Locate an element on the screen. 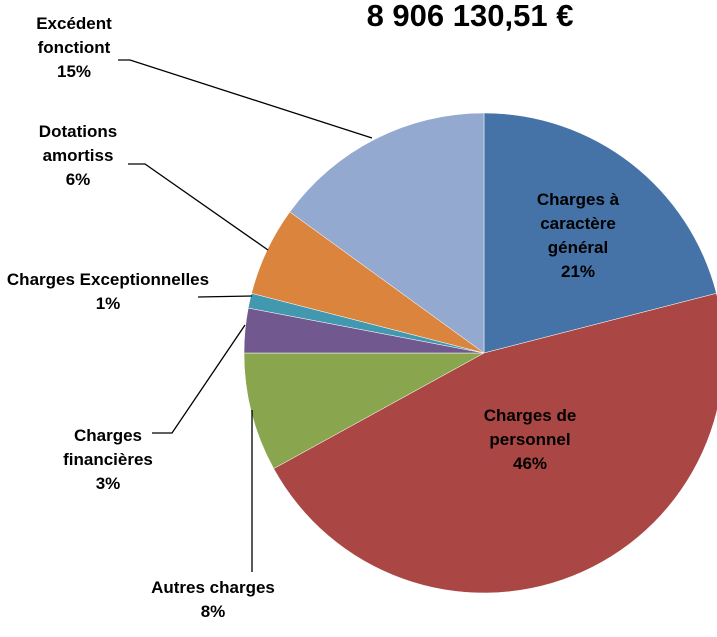 The height and width of the screenshot is (637, 717). chart-title: 8 906 130,51 € is located at coordinates (470, 16).